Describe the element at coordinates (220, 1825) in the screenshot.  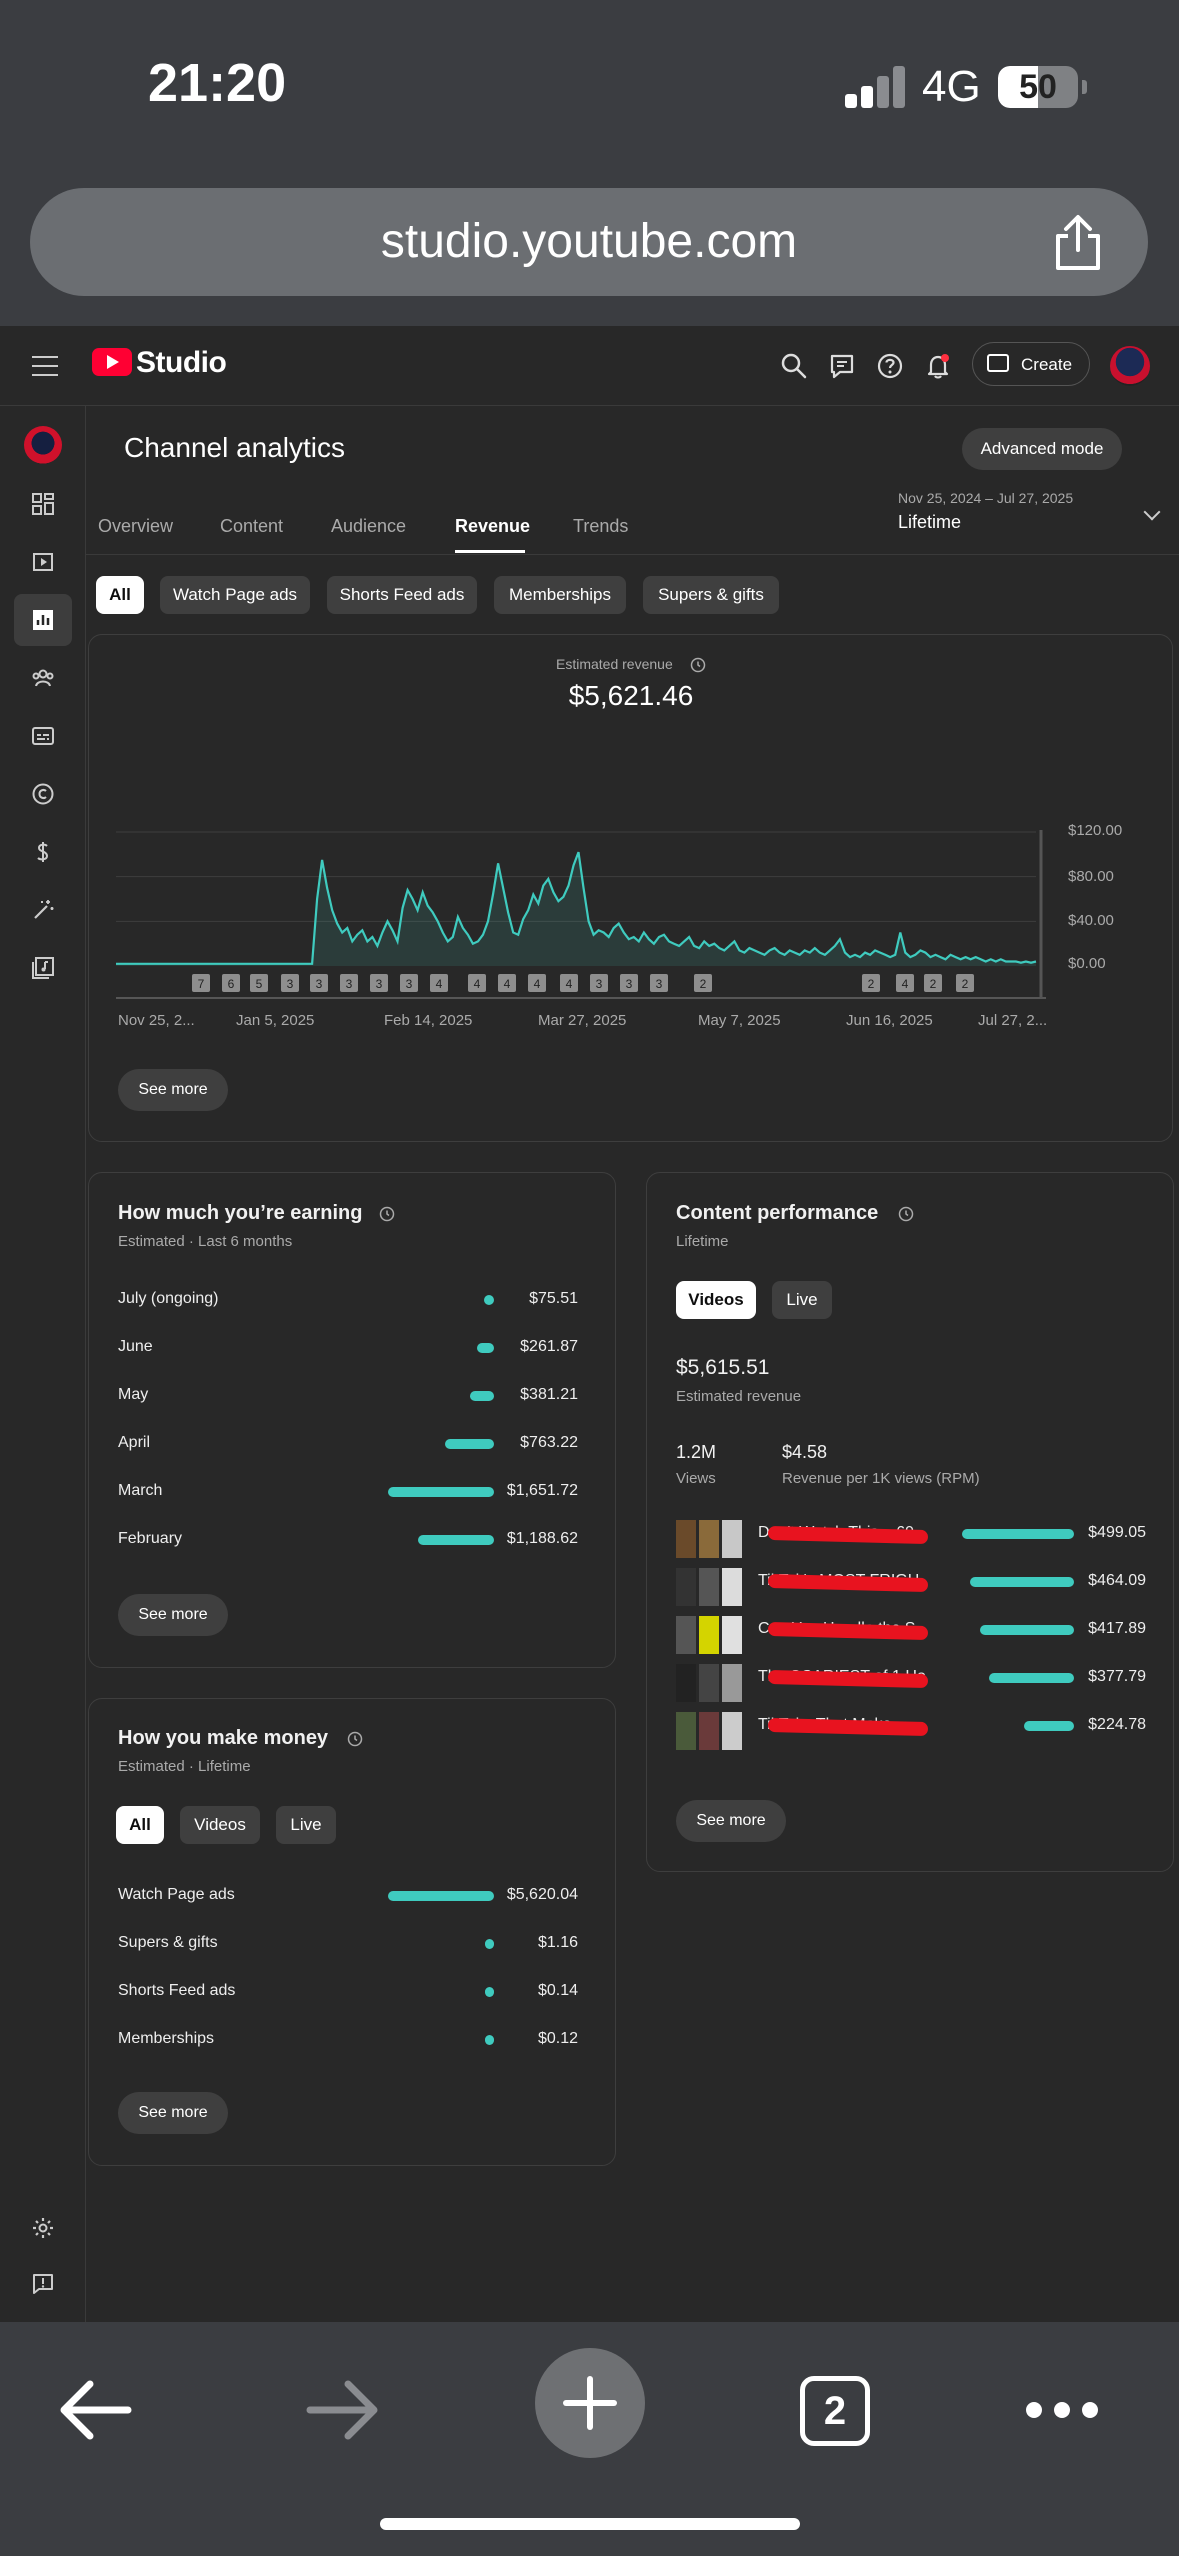
I see `make-money-chip-videos: Videos` at that location.